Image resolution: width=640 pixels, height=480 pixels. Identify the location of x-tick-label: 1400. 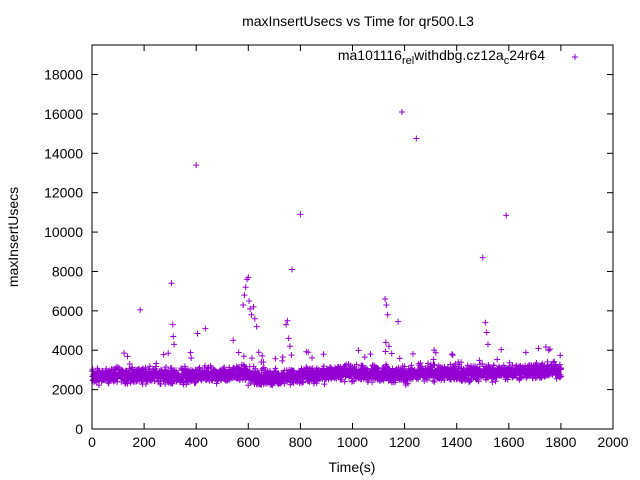
(456, 442).